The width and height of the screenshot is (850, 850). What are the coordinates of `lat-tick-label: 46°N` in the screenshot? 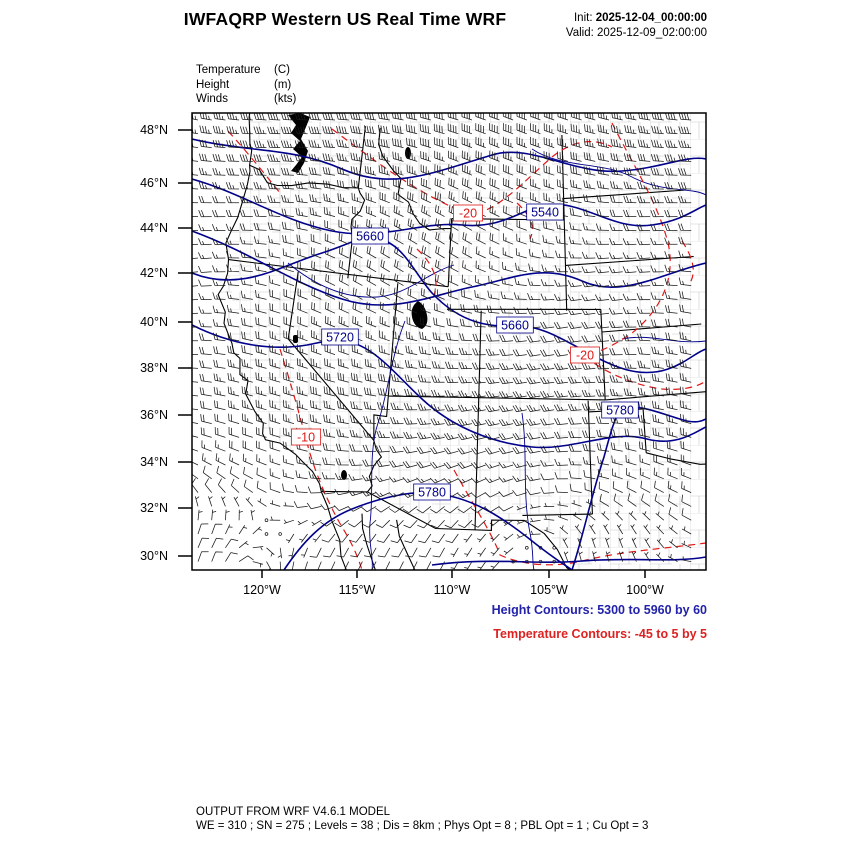 It's located at (154, 183).